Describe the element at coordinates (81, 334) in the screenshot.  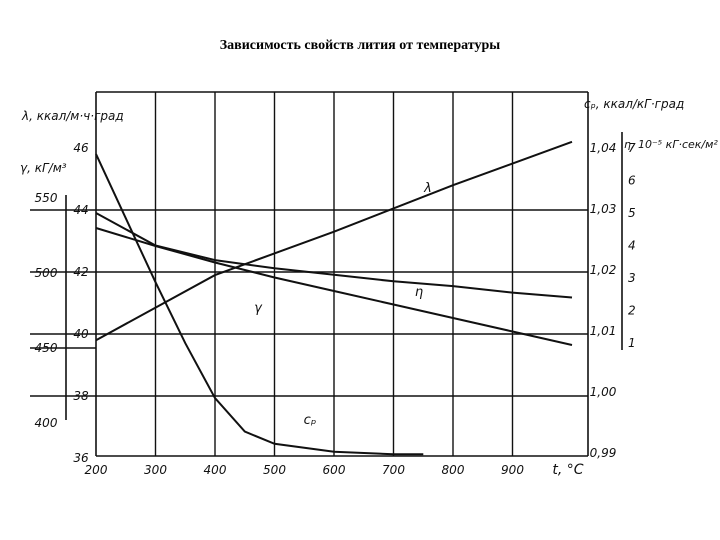
I see `lambda-tick-label: 40` at that location.